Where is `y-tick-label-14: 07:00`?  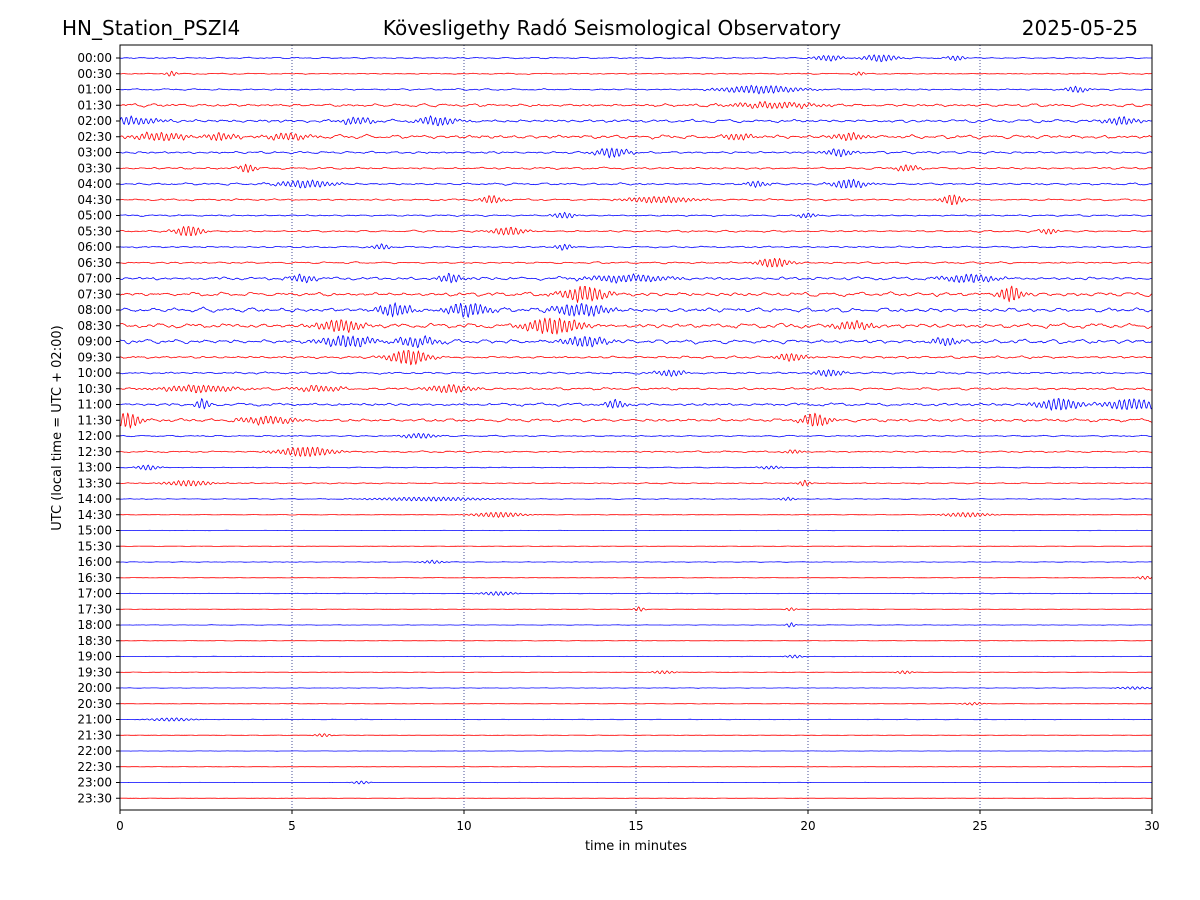 y-tick-label-14: 07:00 is located at coordinates (94, 279).